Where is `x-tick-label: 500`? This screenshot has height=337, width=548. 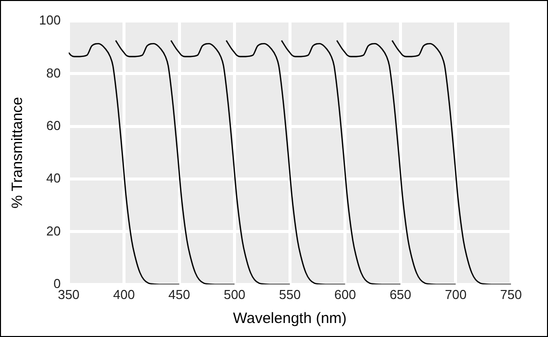
x-tick-label: 500 is located at coordinates (235, 294).